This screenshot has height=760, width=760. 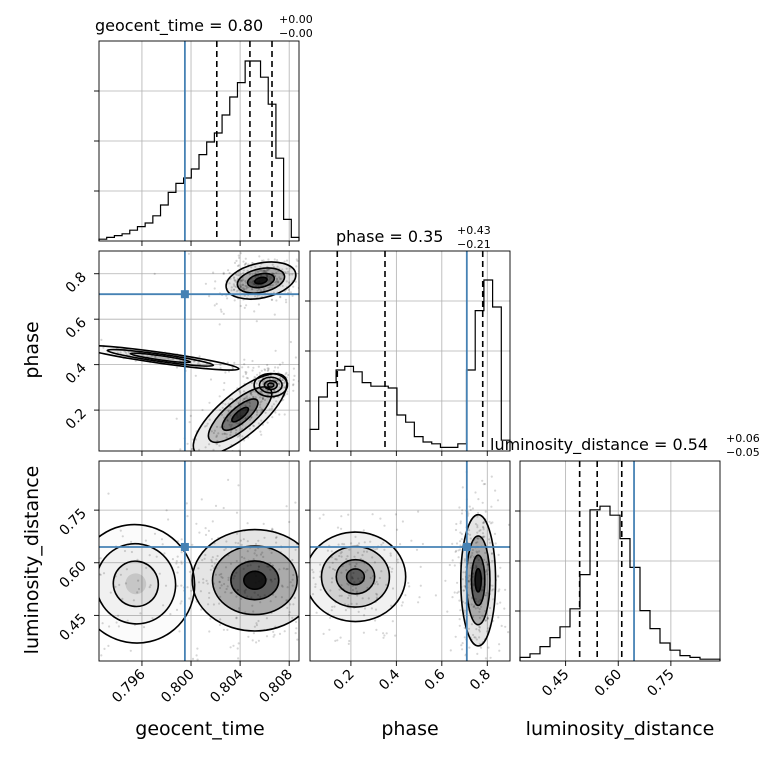 I want to click on xtick-label: 0.808, so click(x=276, y=687).